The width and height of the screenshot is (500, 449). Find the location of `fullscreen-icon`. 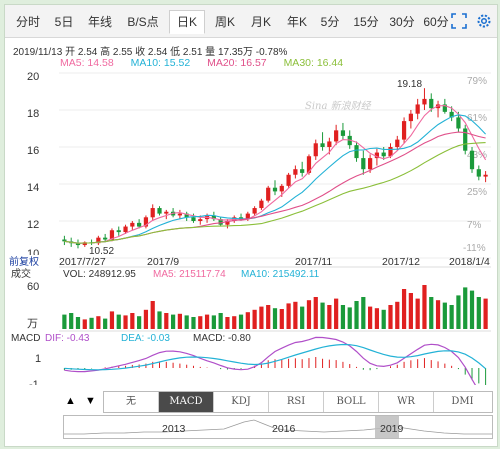

fullscreen-icon is located at coordinates (459, 21).